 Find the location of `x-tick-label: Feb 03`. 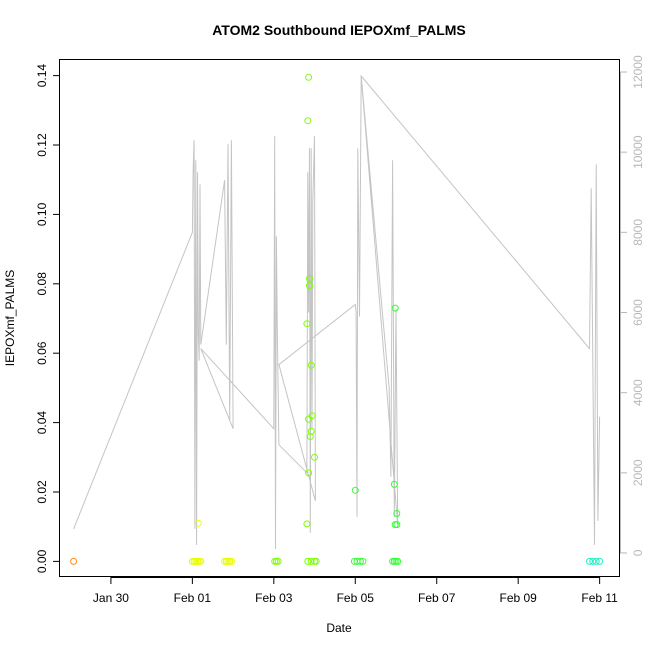

x-tick-label: Feb 03 is located at coordinates (274, 598).